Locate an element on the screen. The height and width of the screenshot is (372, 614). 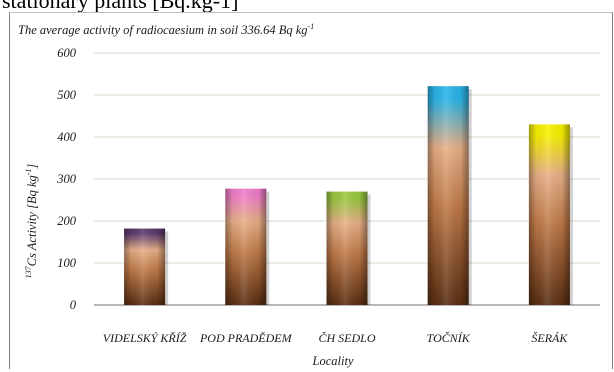
y-axis-label: 137Cs Activity [Bq kg-1] is located at coordinates (31, 221).